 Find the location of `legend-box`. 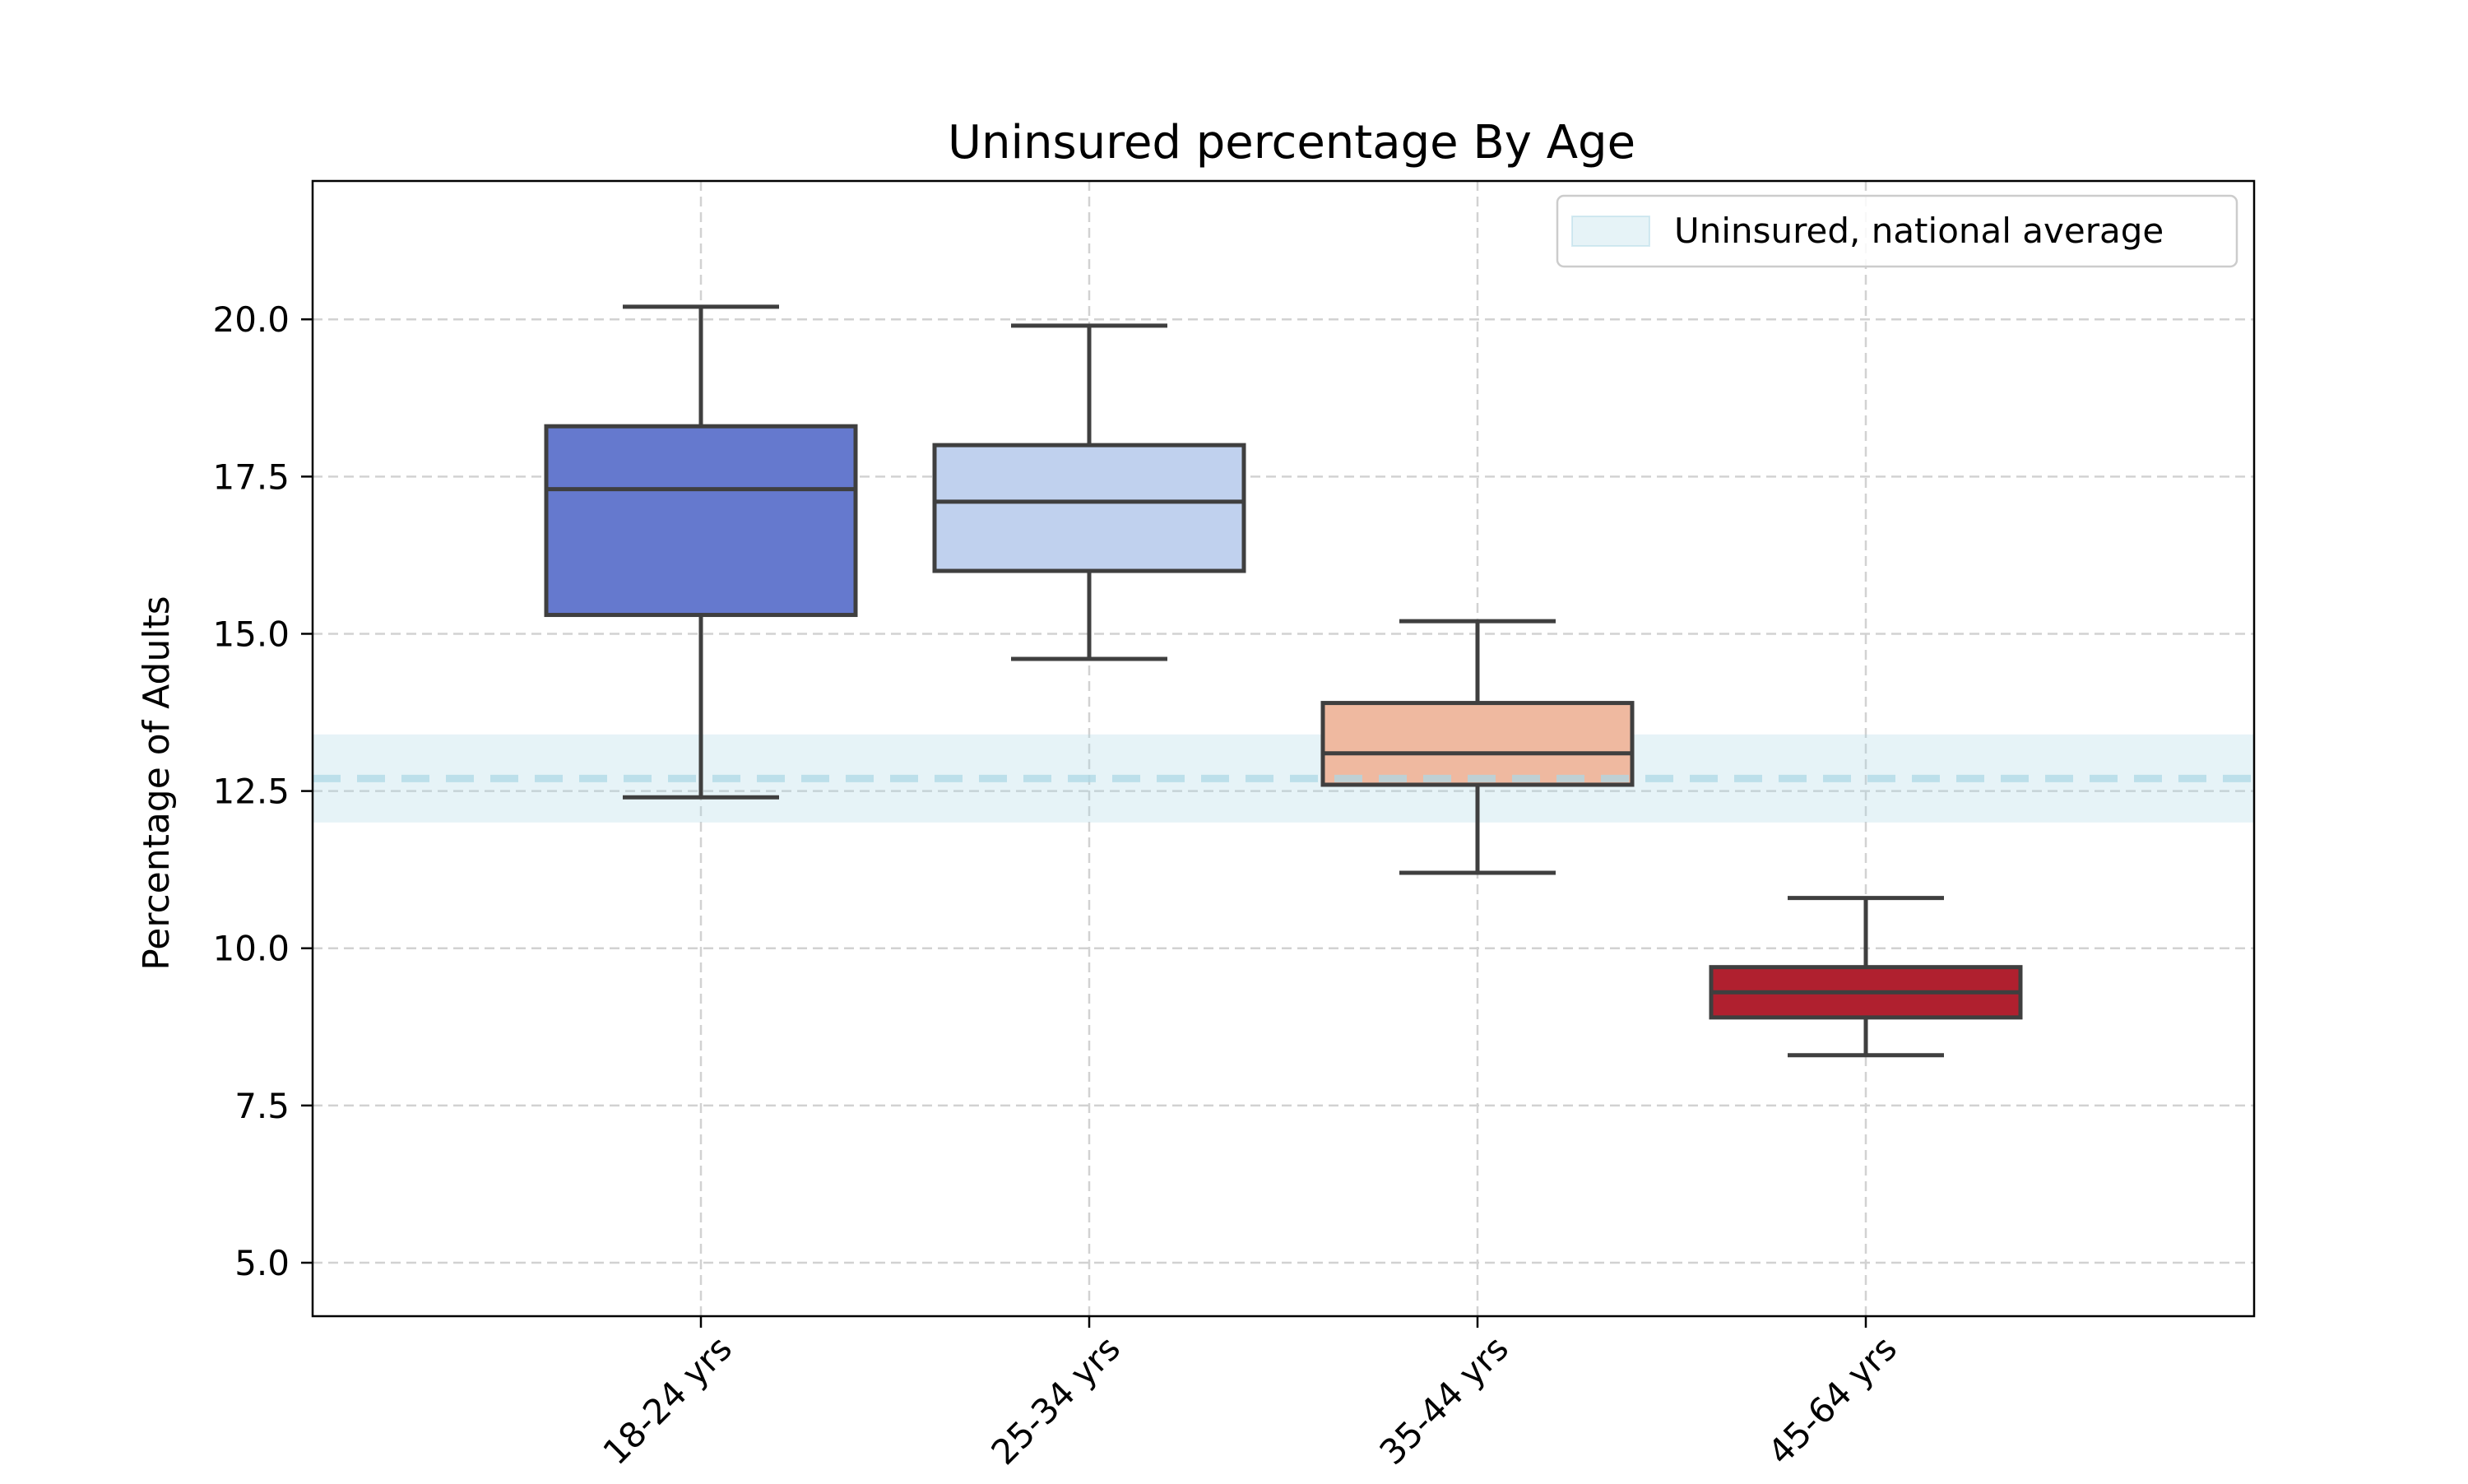

legend-box is located at coordinates (1897, 231).